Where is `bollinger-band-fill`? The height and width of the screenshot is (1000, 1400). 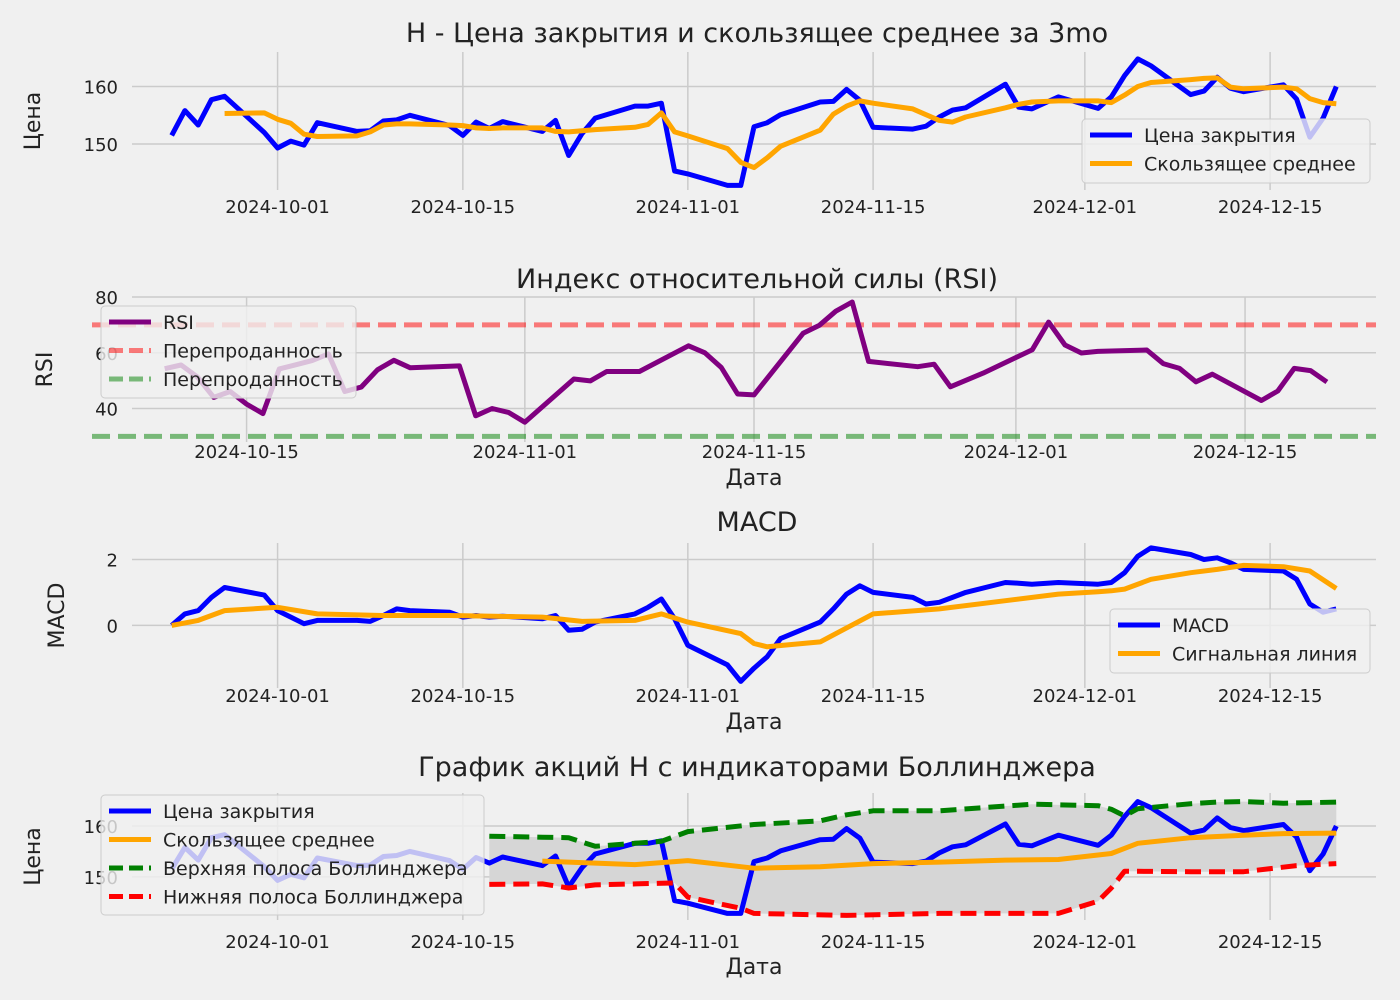 bollinger-band-fill is located at coordinates (913, 858).